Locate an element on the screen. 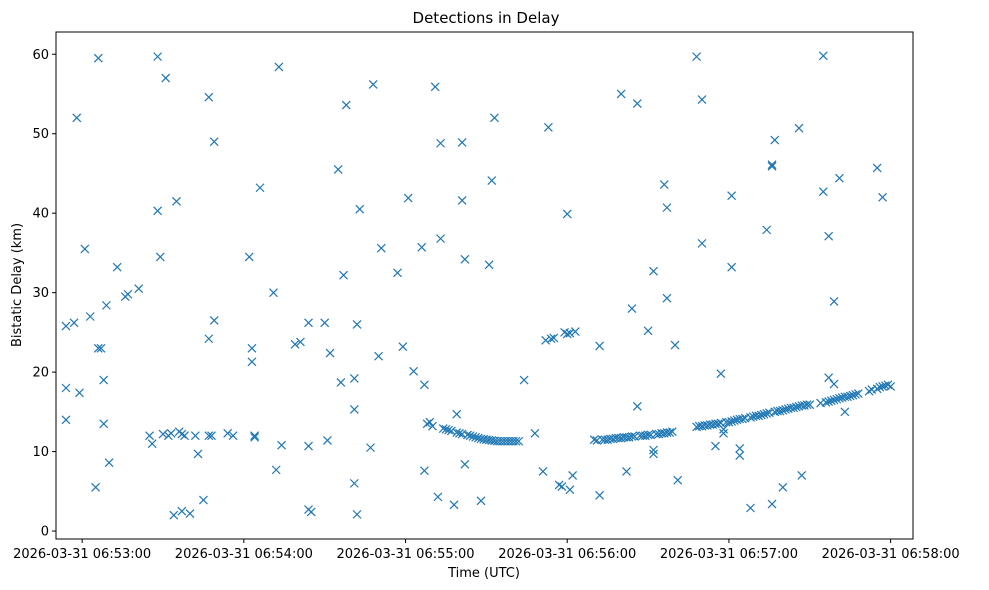 This screenshot has height=590, width=989. x-tick-label: 2026-03-31 06:53:00 is located at coordinates (82, 554).